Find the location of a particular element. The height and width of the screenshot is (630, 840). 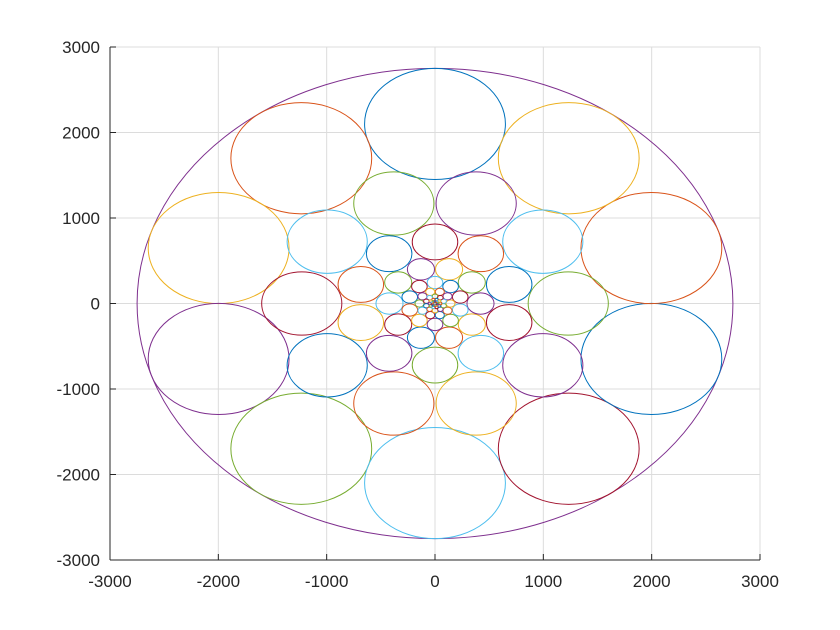

x-tick-label: 0 is located at coordinates (434, 581).